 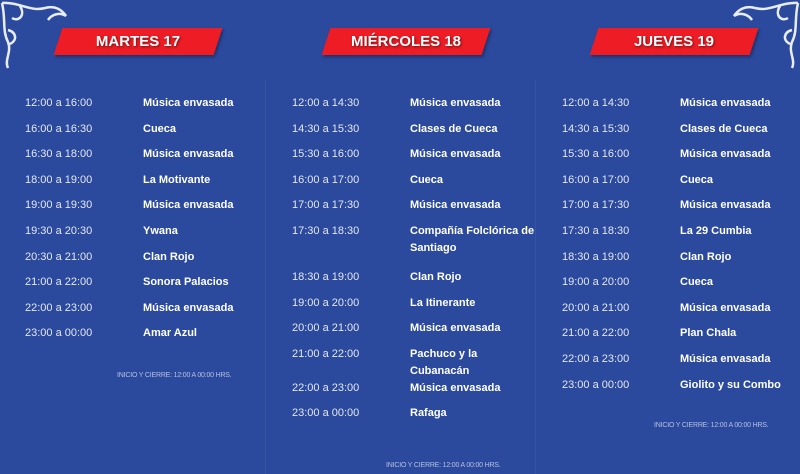 I want to click on time-slot: 16:00 a 16:30, so click(x=59, y=128).